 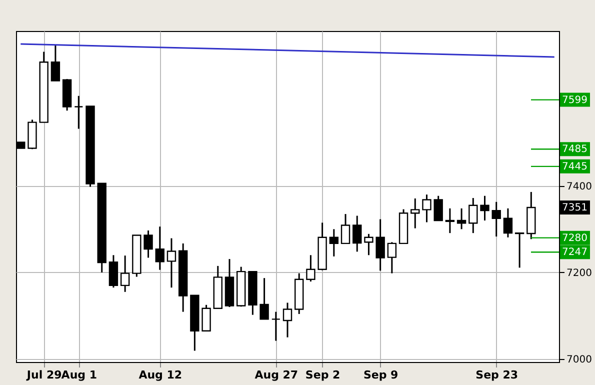 What do you see at coordinates (575, 252) in the screenshot?
I see `ref-line-label: 7247` at bounding box center [575, 252].